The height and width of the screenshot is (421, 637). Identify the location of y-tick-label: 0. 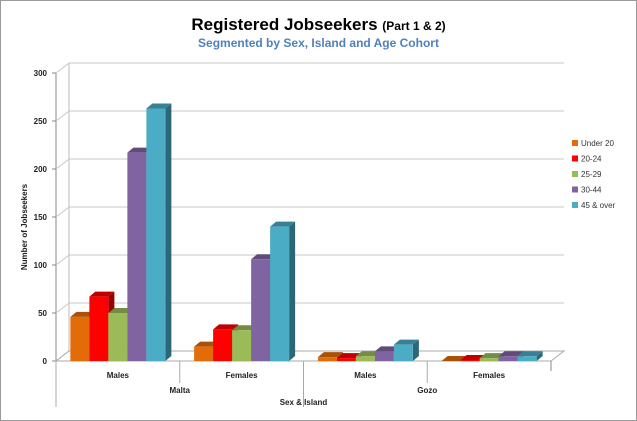
(45, 361).